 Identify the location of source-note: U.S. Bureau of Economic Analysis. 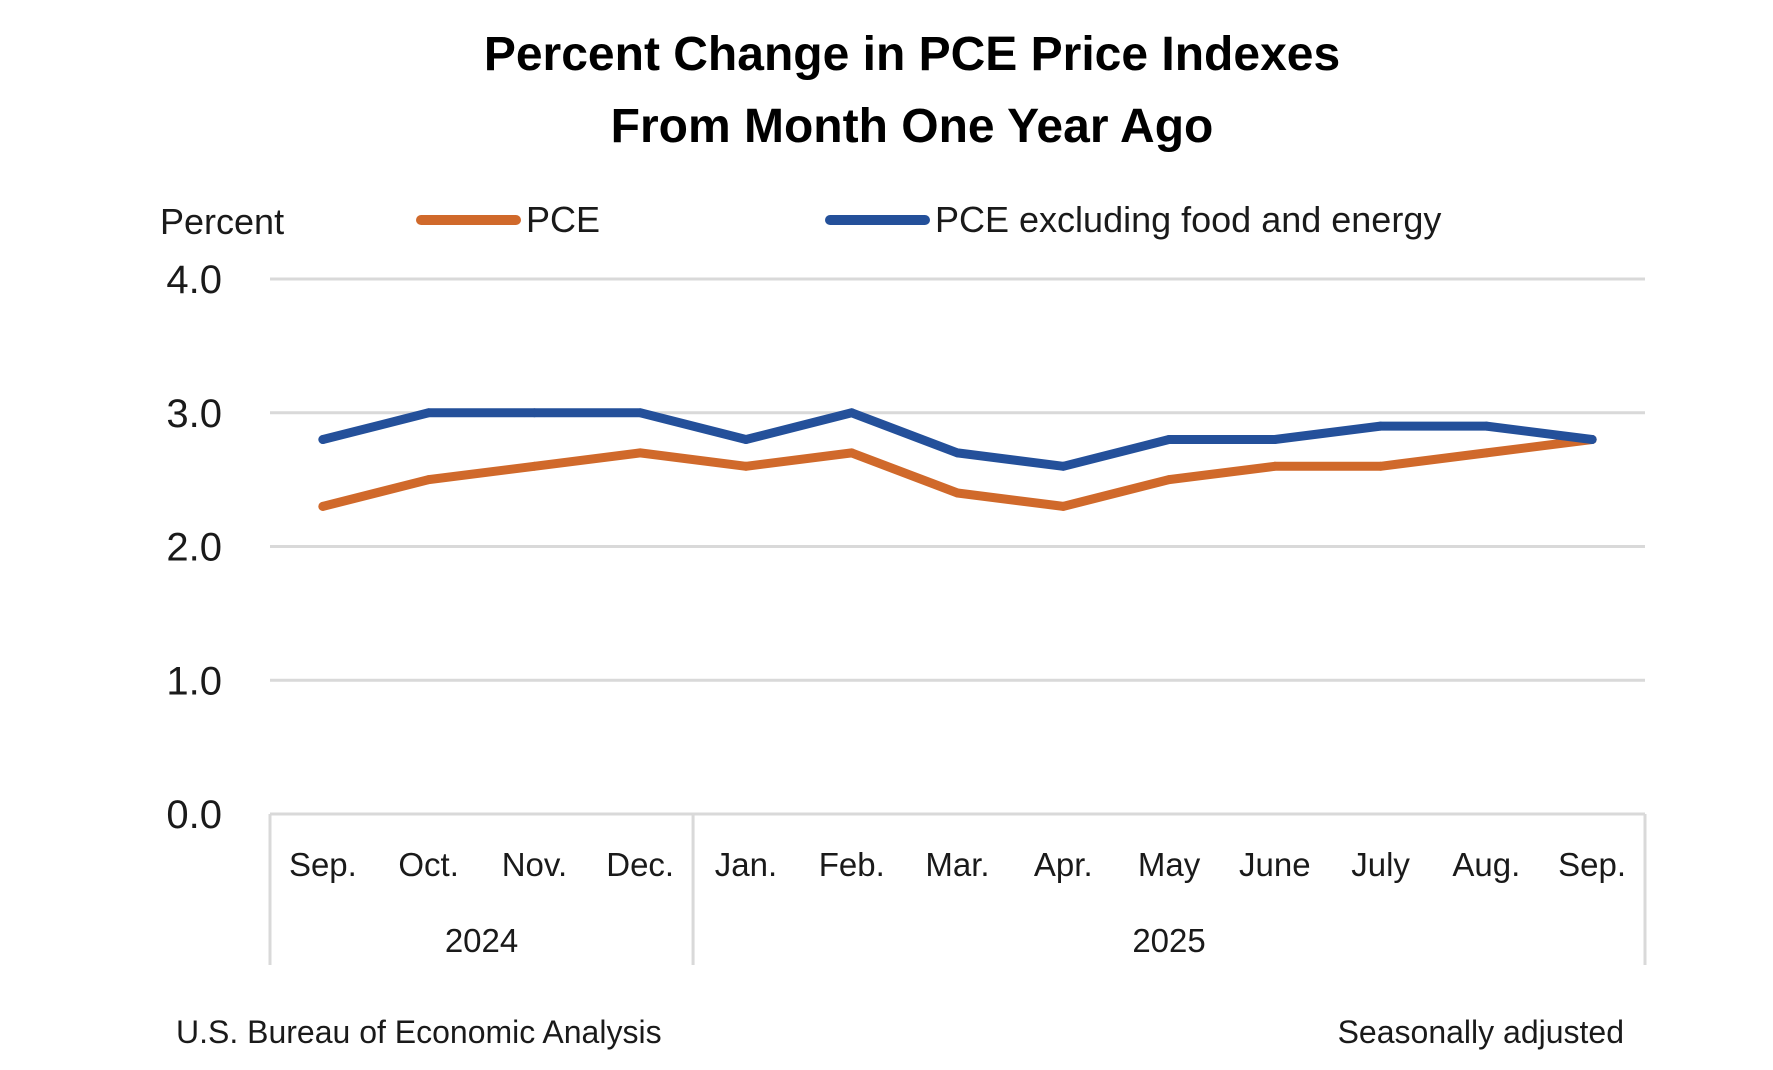
(419, 1032).